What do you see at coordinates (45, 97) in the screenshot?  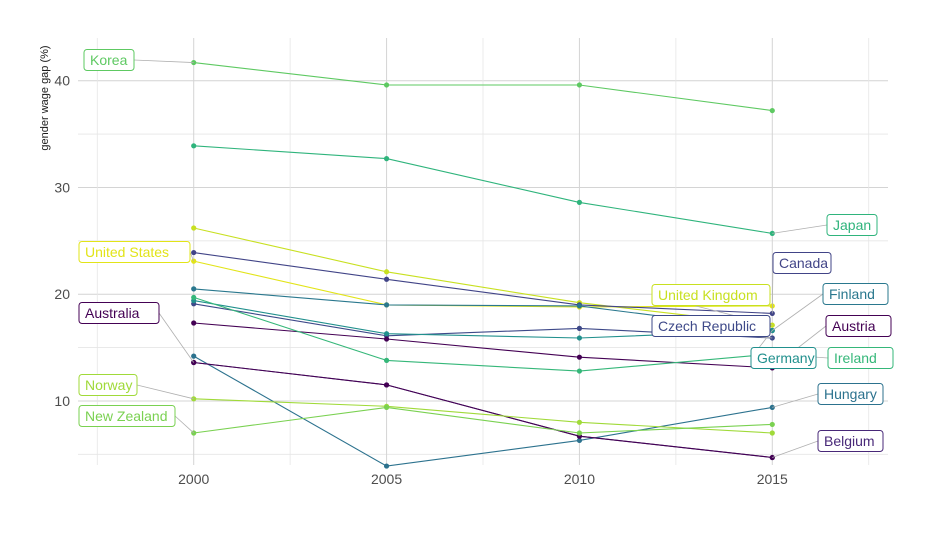 I see `y-axis-title: gender wage gap (%)` at bounding box center [45, 97].